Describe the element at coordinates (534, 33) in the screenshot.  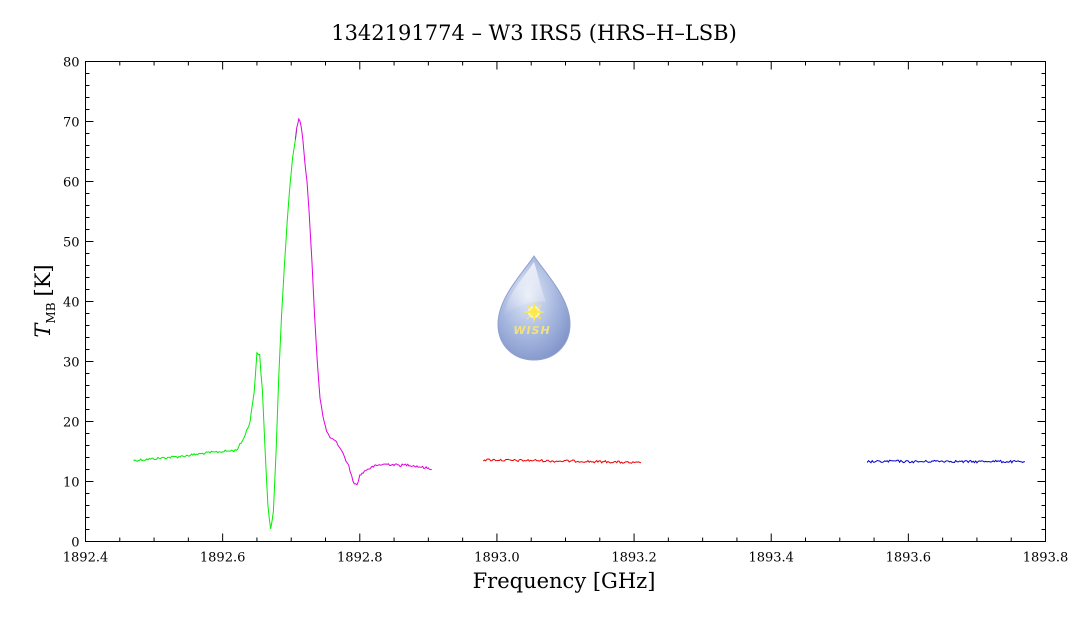
I see `chart-title: 1342191774 – W3 IRS5 (HRS–H–LSB)` at that location.